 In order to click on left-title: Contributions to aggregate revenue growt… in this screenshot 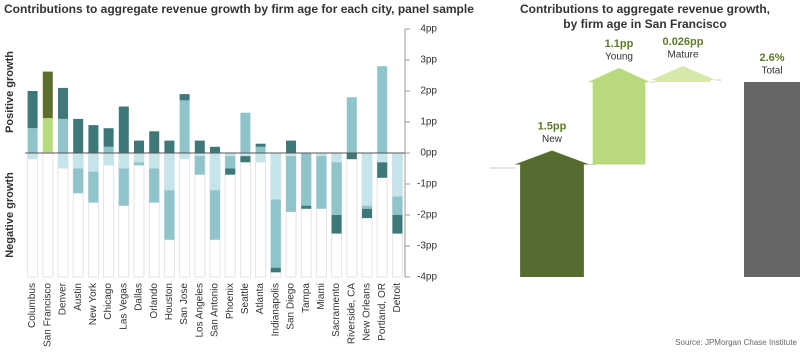, I will do `click(239, 9)`.